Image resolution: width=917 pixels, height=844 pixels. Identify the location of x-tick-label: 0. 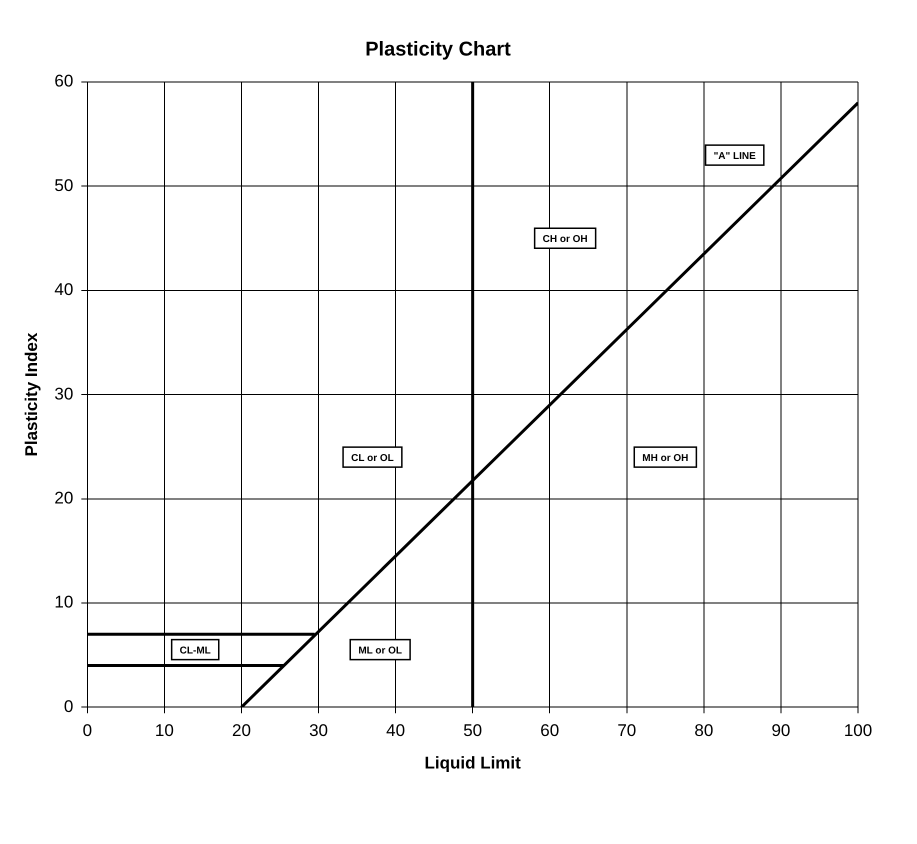
(87, 730).